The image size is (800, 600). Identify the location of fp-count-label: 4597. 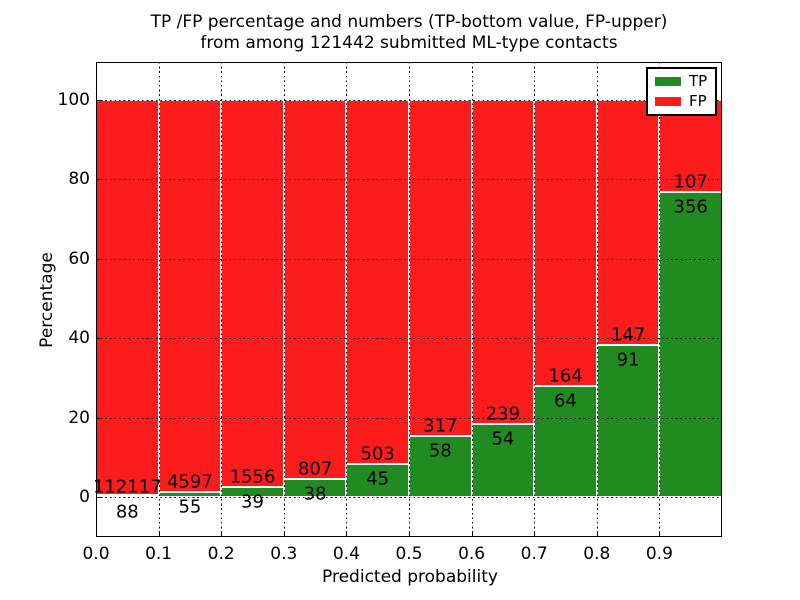
(189, 482).